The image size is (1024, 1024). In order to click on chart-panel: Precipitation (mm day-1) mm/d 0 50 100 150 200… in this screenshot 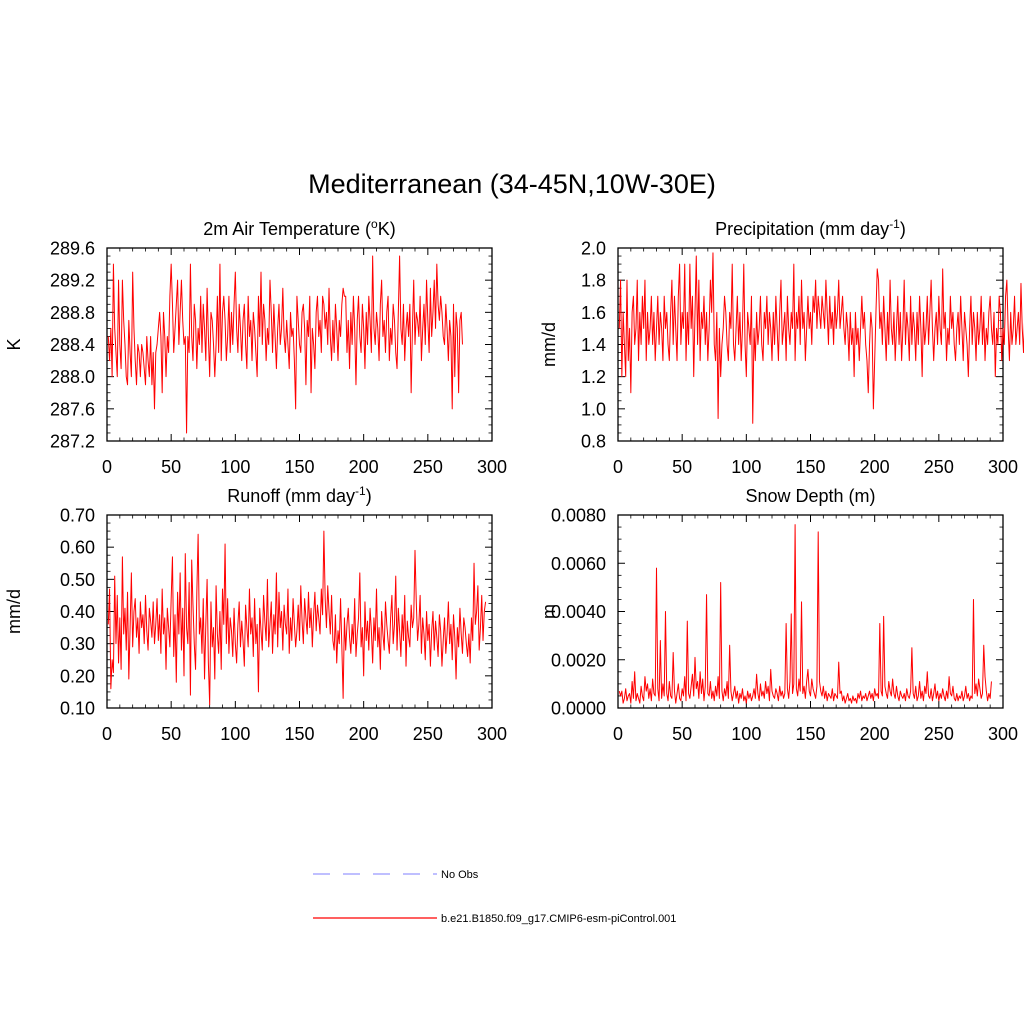, I will do `click(781, 347)`.